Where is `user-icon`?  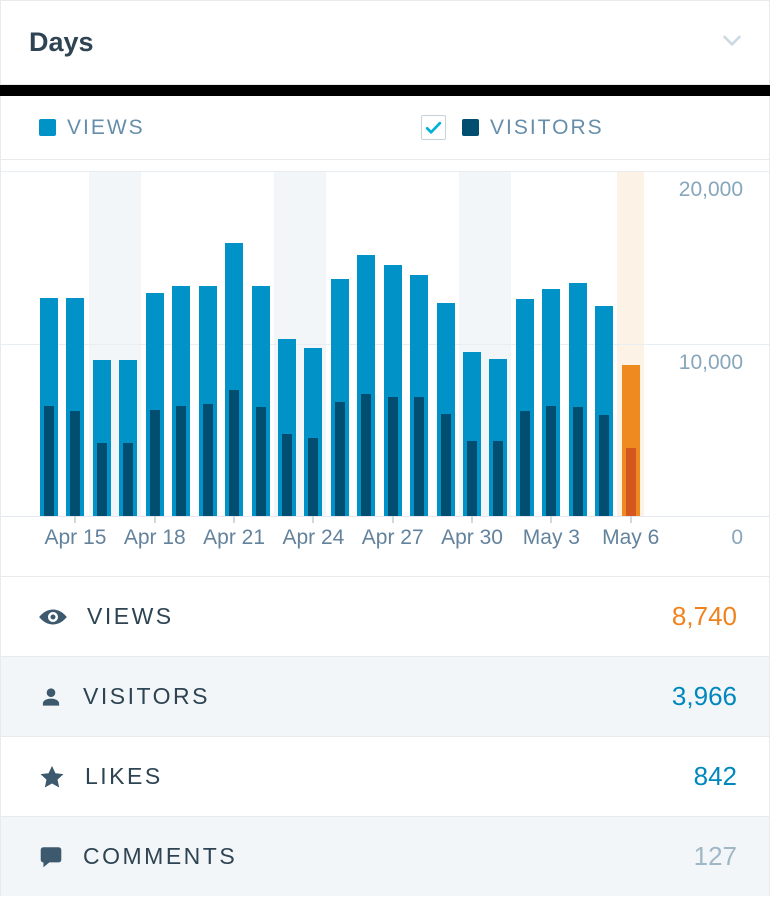
user-icon is located at coordinates (51, 697).